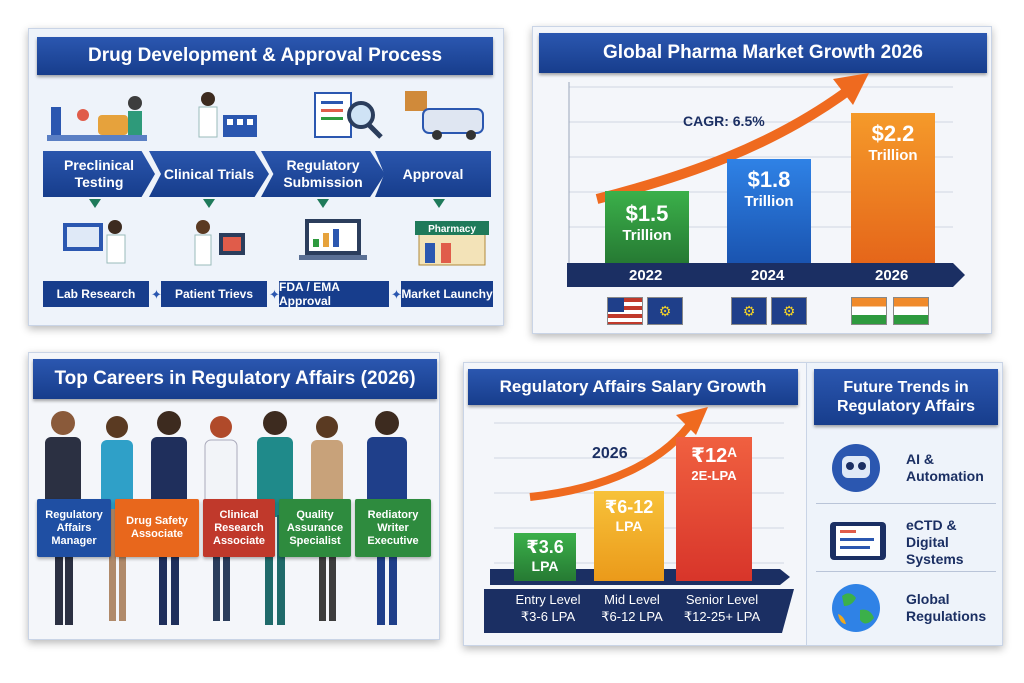 This screenshot has width=1024, height=683. I want to click on salary-title: Regulatory Affairs Salary Growth, so click(633, 387).